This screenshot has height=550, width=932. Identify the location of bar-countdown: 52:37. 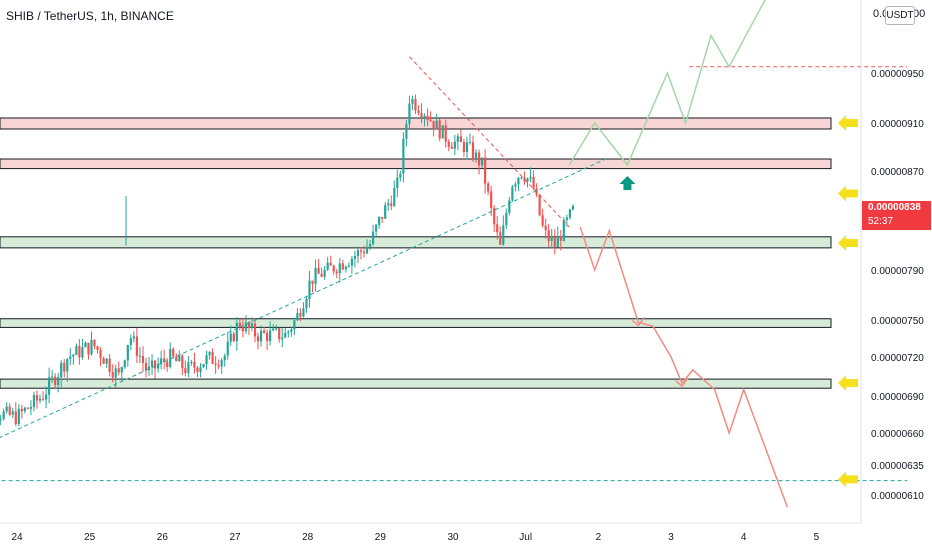
(881, 221).